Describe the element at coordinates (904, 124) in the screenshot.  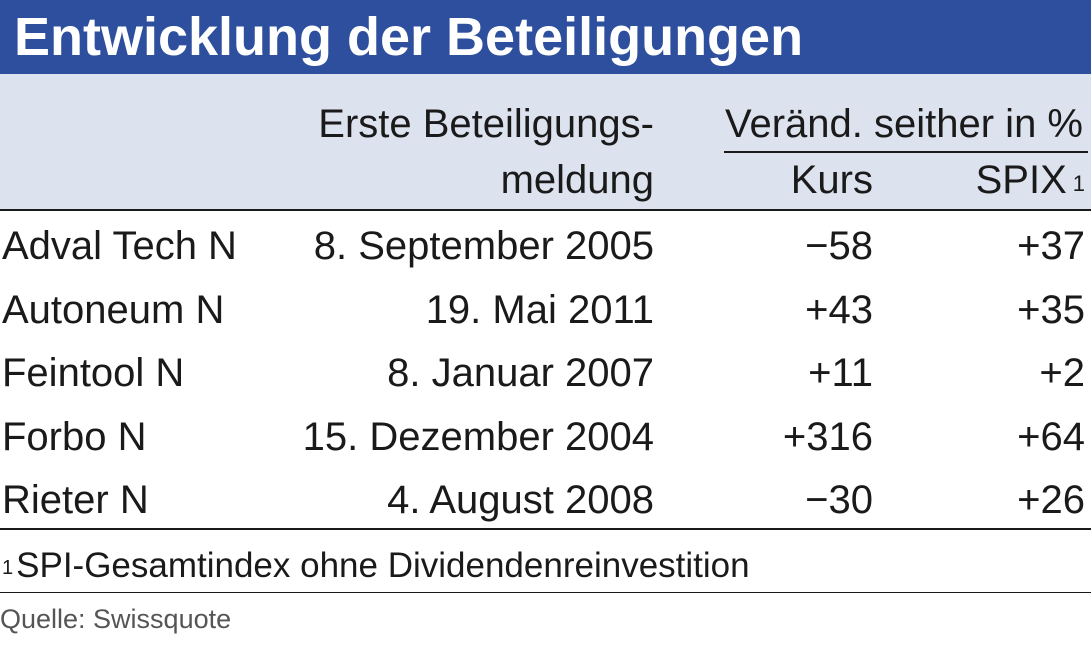
I see `header-change-group: Veränd. seither in %` at that location.